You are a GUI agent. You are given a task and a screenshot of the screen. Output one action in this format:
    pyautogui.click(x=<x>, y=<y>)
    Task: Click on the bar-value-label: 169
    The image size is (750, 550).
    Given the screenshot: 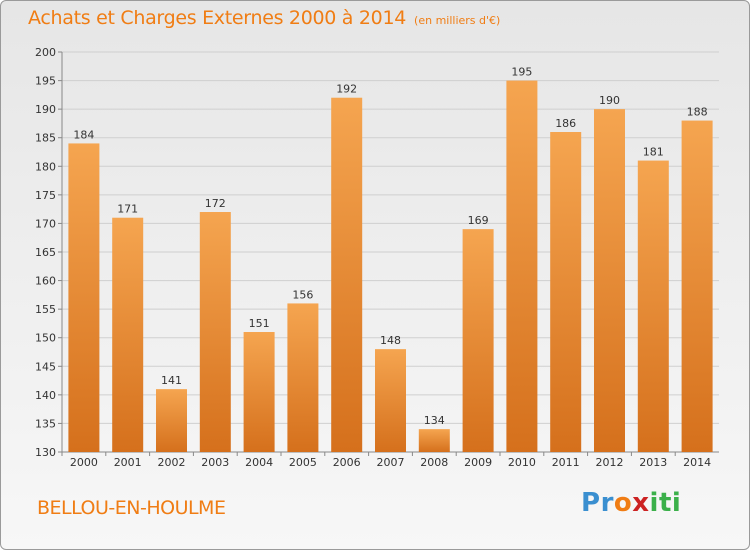 What is the action you would take?
    pyautogui.click(x=478, y=220)
    